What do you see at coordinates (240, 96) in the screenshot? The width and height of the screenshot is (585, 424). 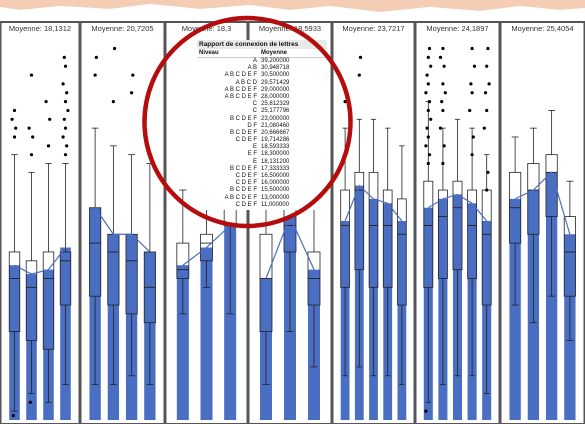 I see `report-row-letters: A B C D E F` at bounding box center [240, 96].